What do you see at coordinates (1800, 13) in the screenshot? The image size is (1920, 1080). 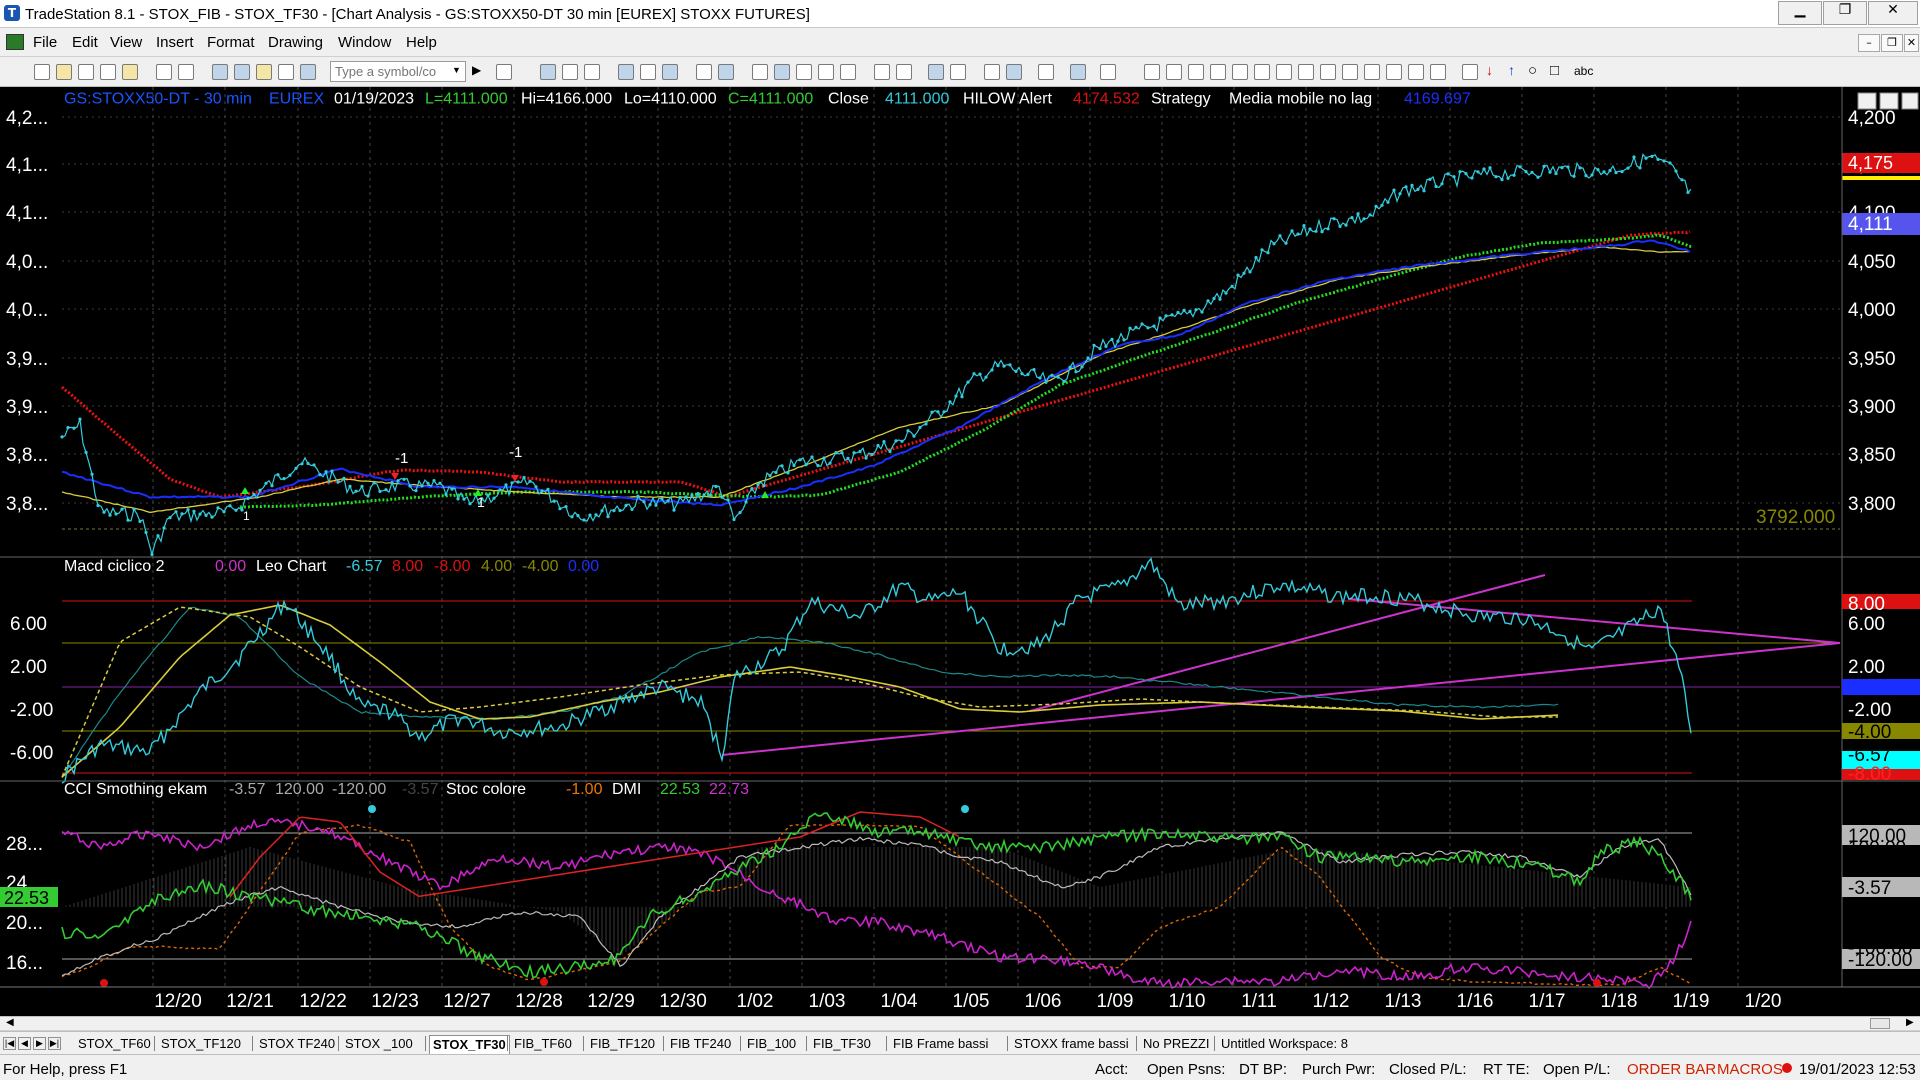 I see `minimize-button: ▁` at bounding box center [1800, 13].